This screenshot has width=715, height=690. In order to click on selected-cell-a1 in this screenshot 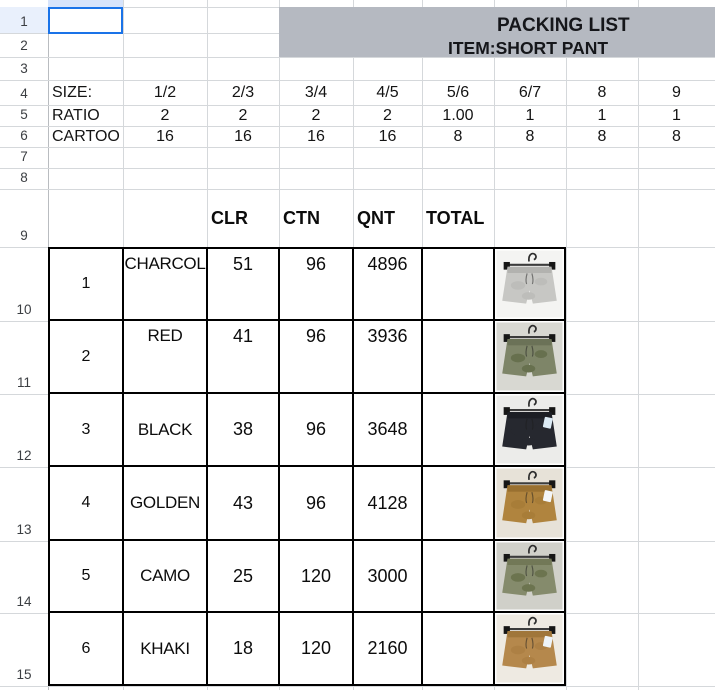, I will do `click(85, 20)`.